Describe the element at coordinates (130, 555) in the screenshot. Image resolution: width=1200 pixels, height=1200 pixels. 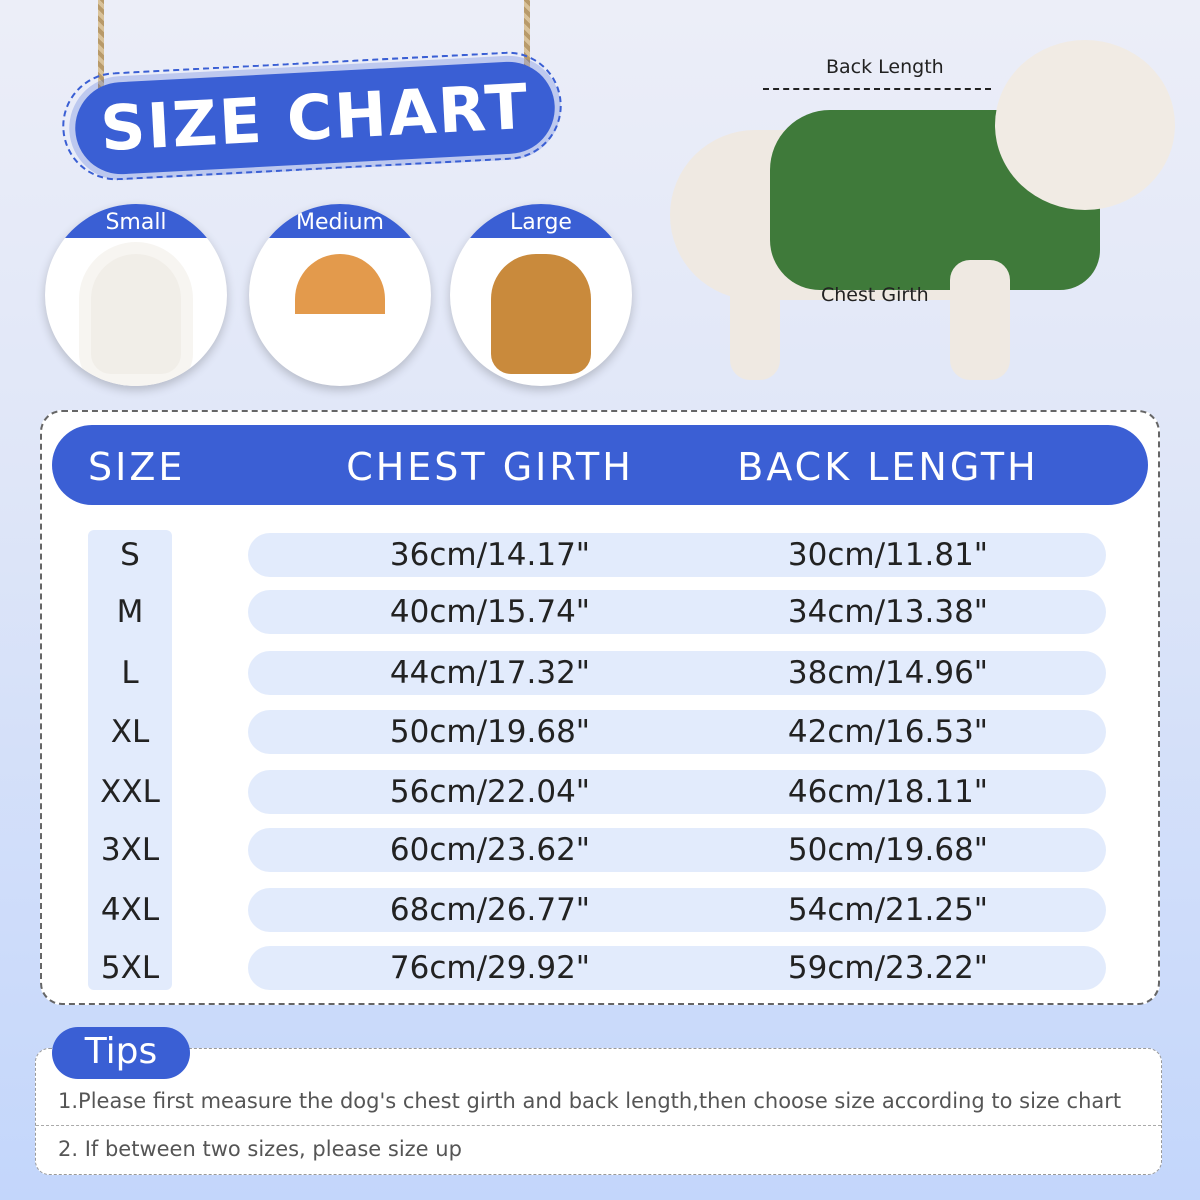
I see `size-cell: S` at that location.